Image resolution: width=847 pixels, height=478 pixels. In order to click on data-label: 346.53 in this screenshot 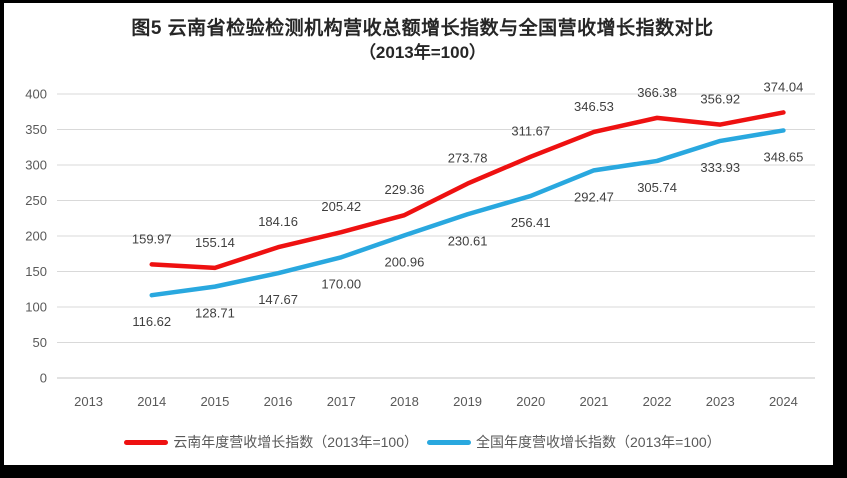, I will do `click(594, 106)`.